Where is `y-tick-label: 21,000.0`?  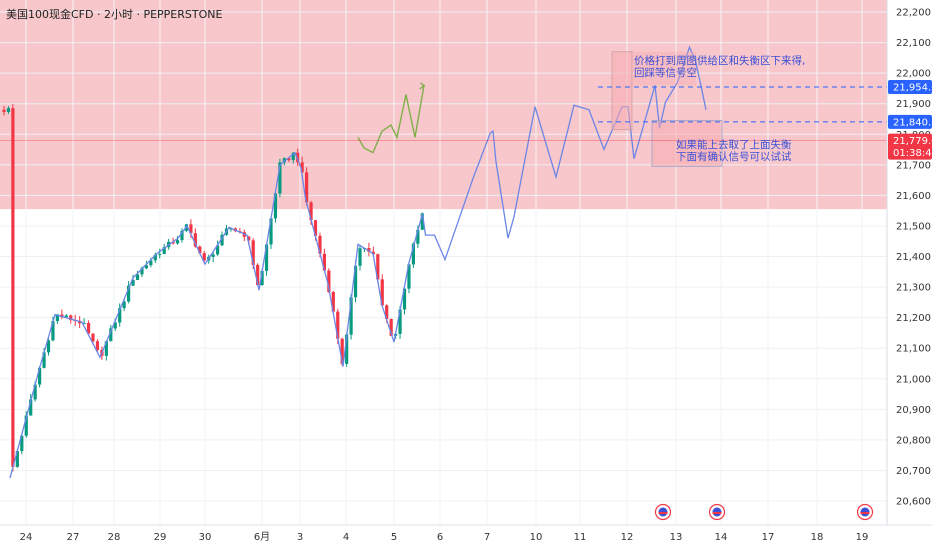 y-tick-label: 21,000.0 is located at coordinates (914, 379).